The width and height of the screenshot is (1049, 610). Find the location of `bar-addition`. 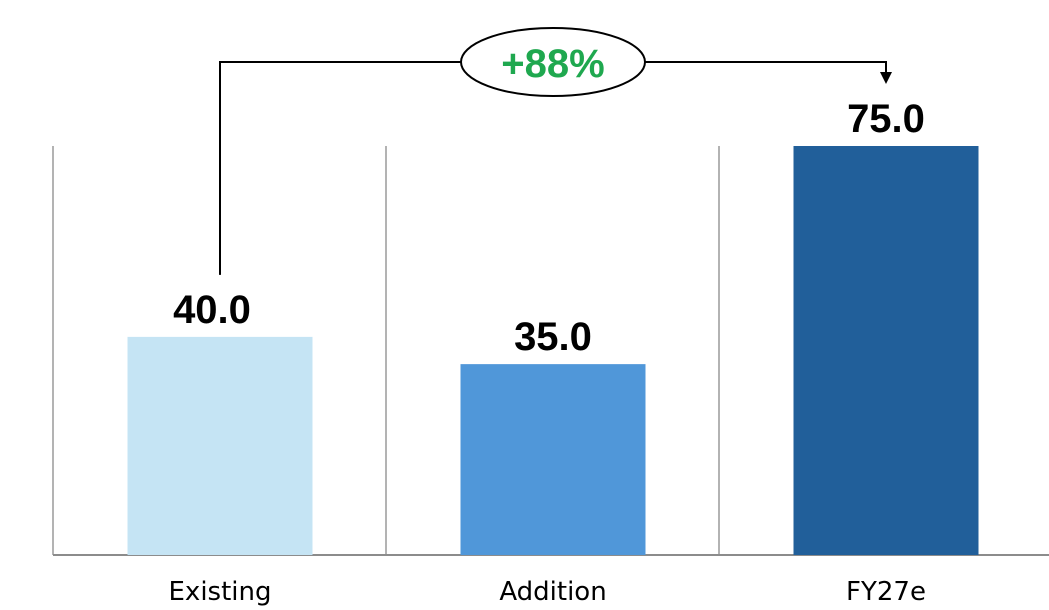

bar-addition is located at coordinates (553, 459).